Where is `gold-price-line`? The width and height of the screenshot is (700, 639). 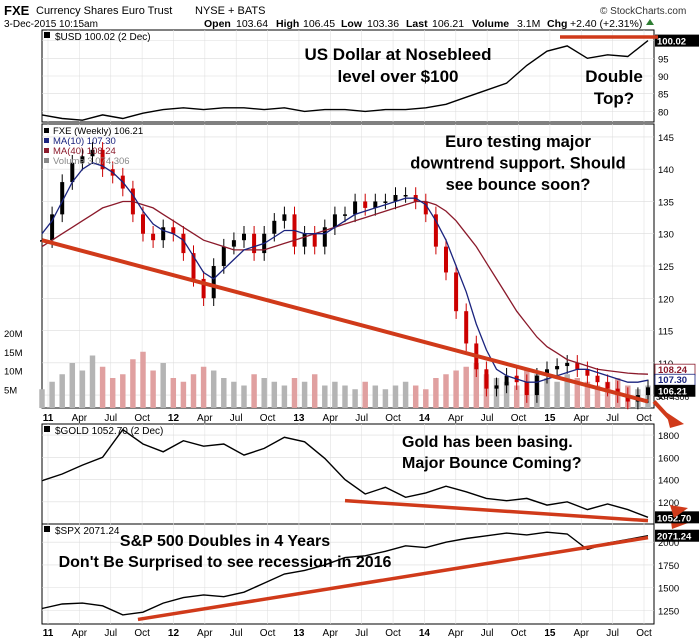
gold-price-line is located at coordinates (345, 473).